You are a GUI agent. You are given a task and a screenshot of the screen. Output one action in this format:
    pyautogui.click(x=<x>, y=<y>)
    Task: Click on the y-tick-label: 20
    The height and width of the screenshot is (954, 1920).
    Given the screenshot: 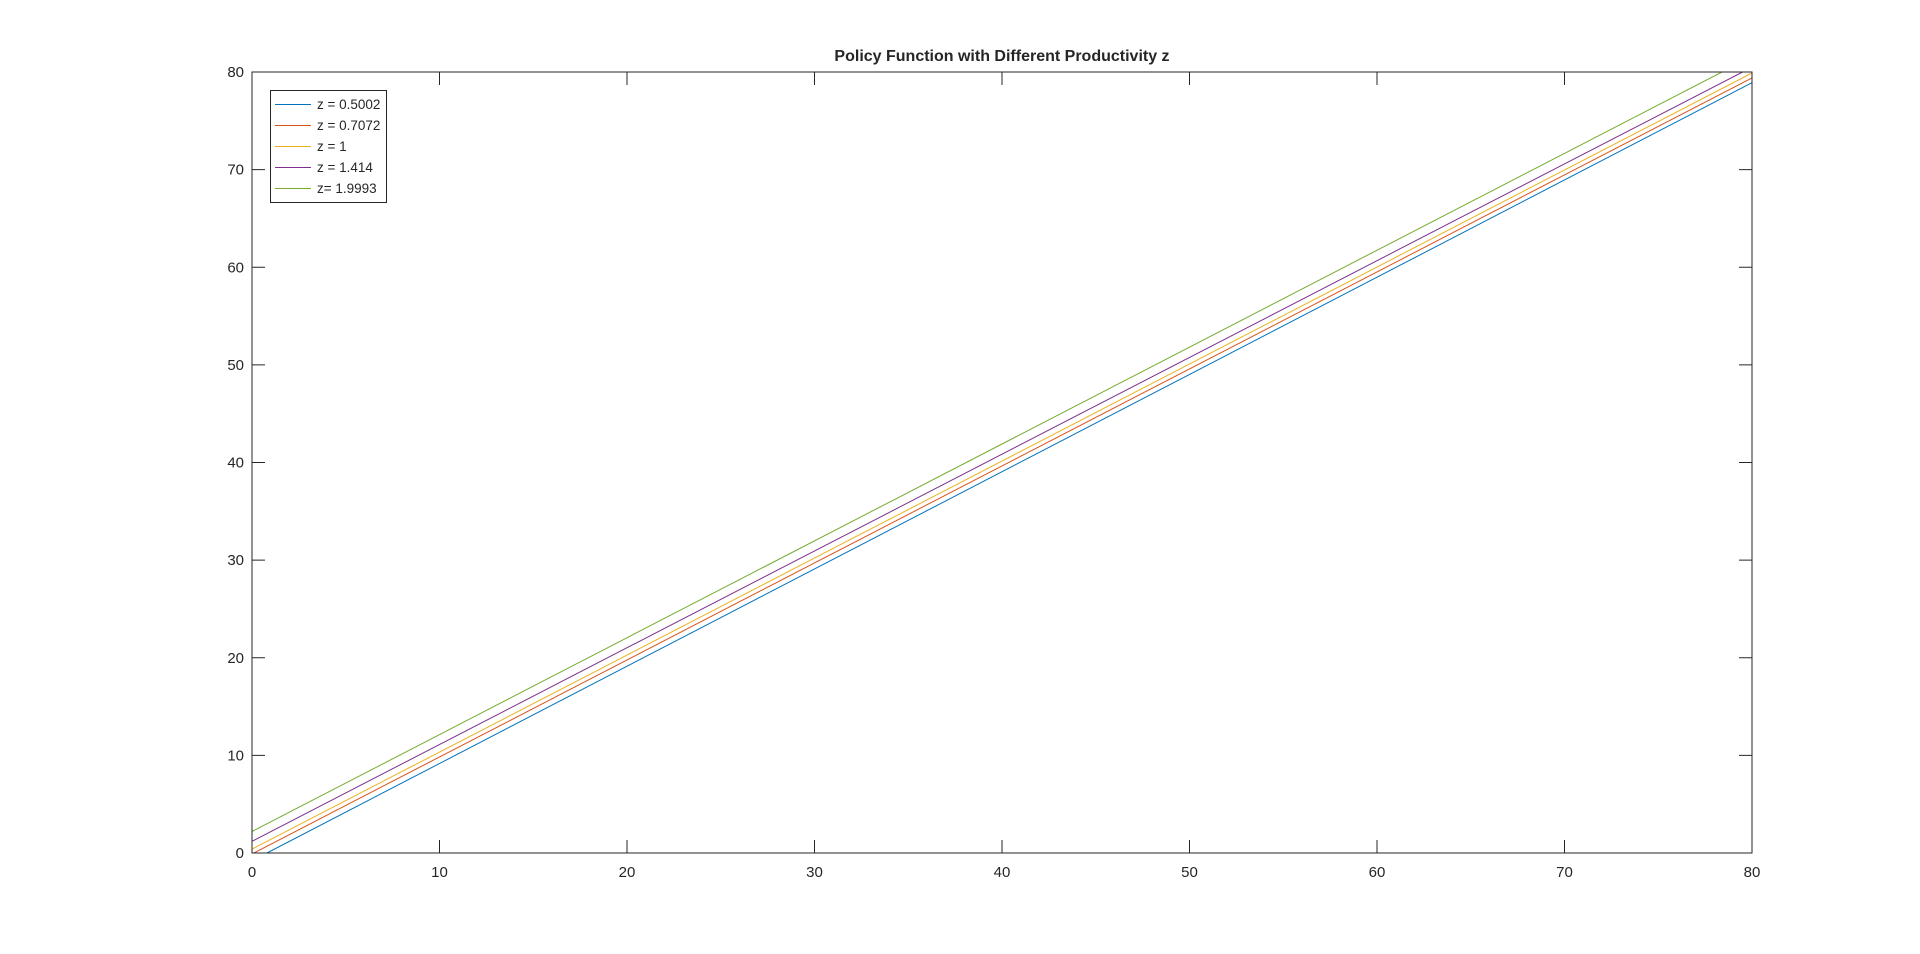 What is the action you would take?
    pyautogui.click(x=235, y=658)
    